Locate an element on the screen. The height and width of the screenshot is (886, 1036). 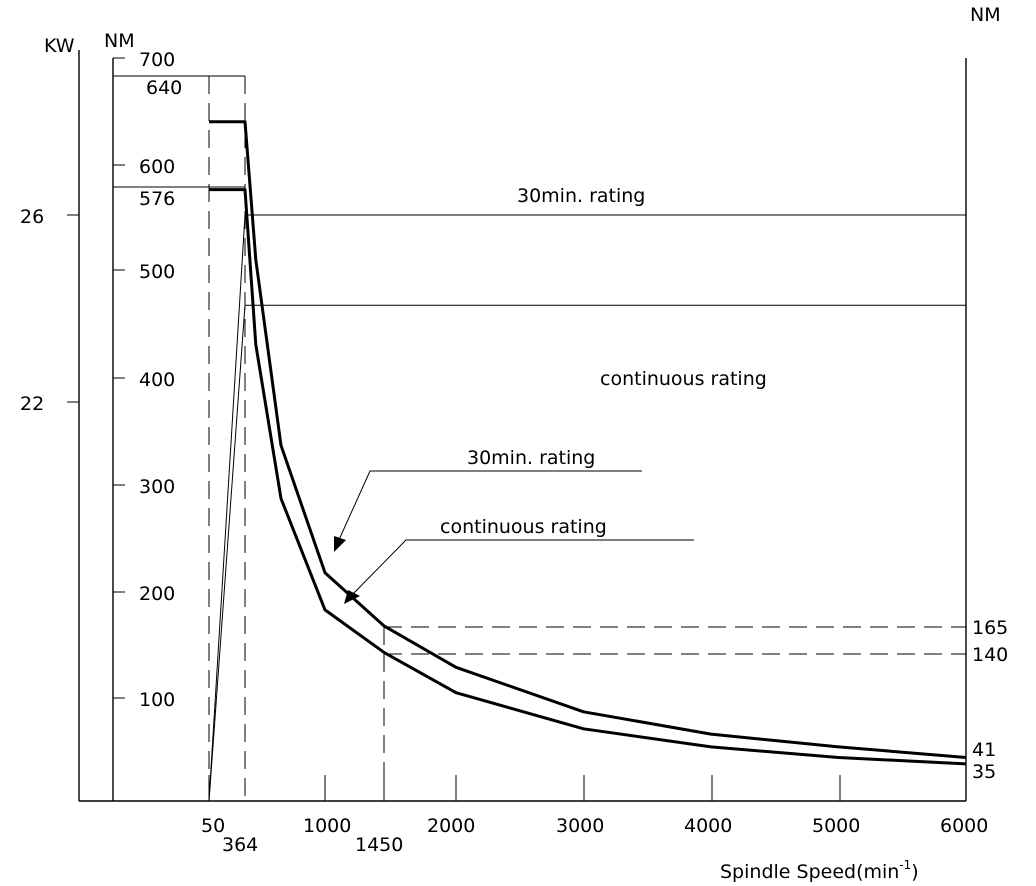
nm-tick-label-700: 700 is located at coordinates (157, 60).